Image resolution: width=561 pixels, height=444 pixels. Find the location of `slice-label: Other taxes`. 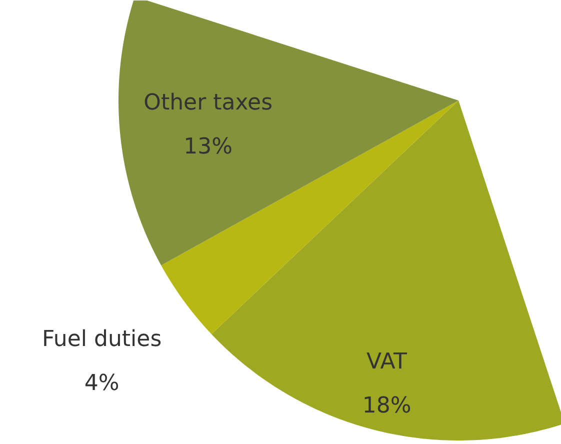

slice-label: Other taxes is located at coordinates (208, 103).